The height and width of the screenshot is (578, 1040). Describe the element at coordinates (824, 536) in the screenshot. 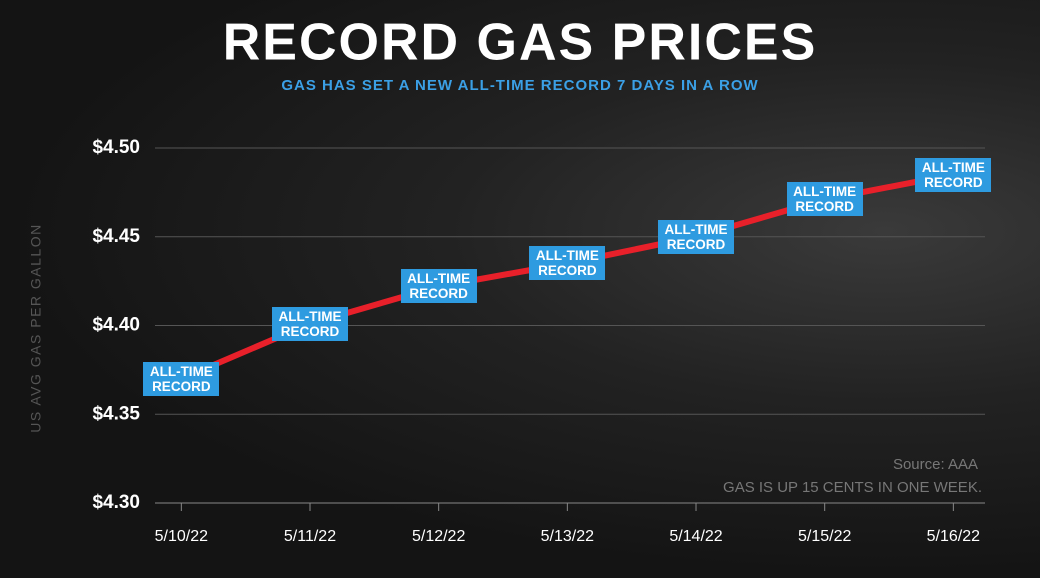

I see `x-tick-label: 5/15/22` at that location.